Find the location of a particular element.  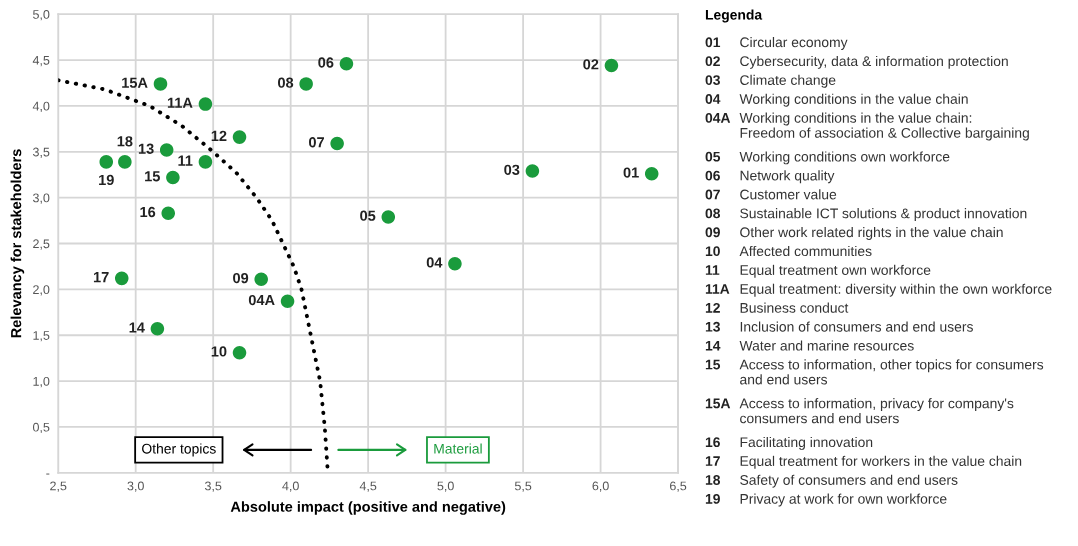

series-label: 01 is located at coordinates (631, 172).